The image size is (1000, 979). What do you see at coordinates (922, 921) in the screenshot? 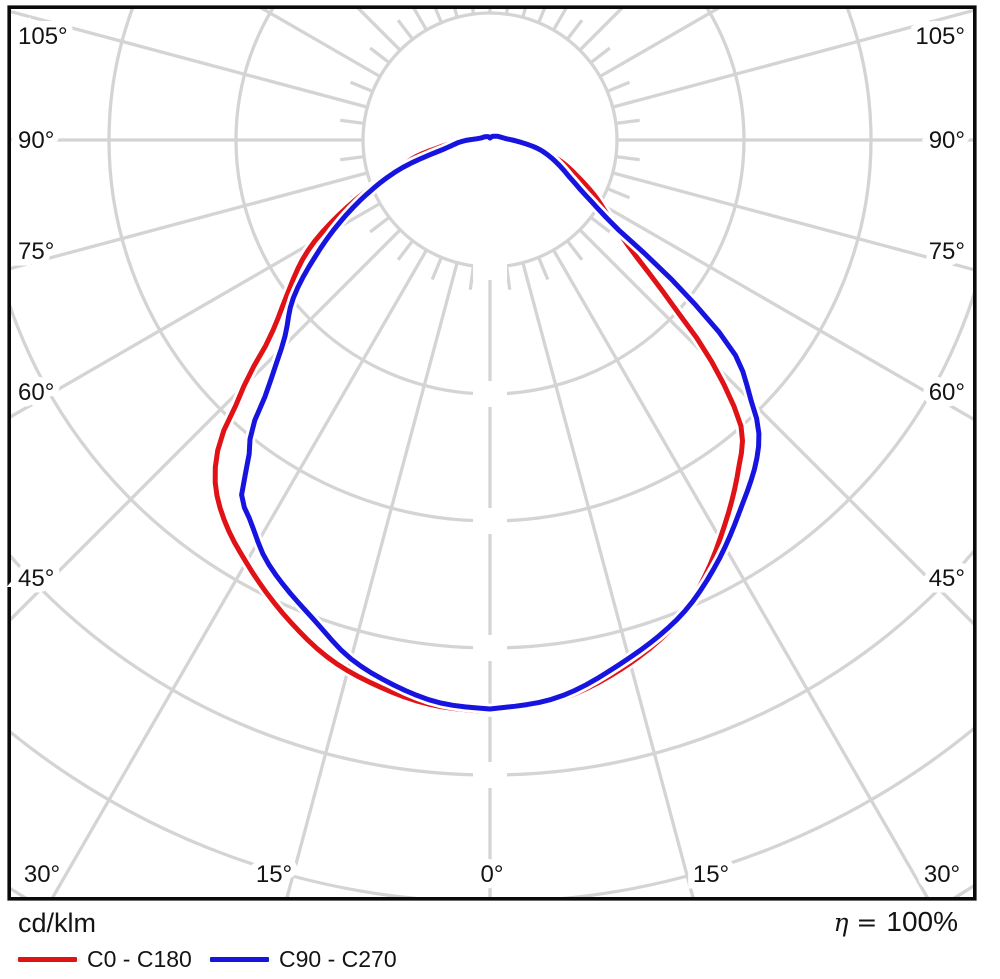
I see `eta-value: 100%` at bounding box center [922, 921].